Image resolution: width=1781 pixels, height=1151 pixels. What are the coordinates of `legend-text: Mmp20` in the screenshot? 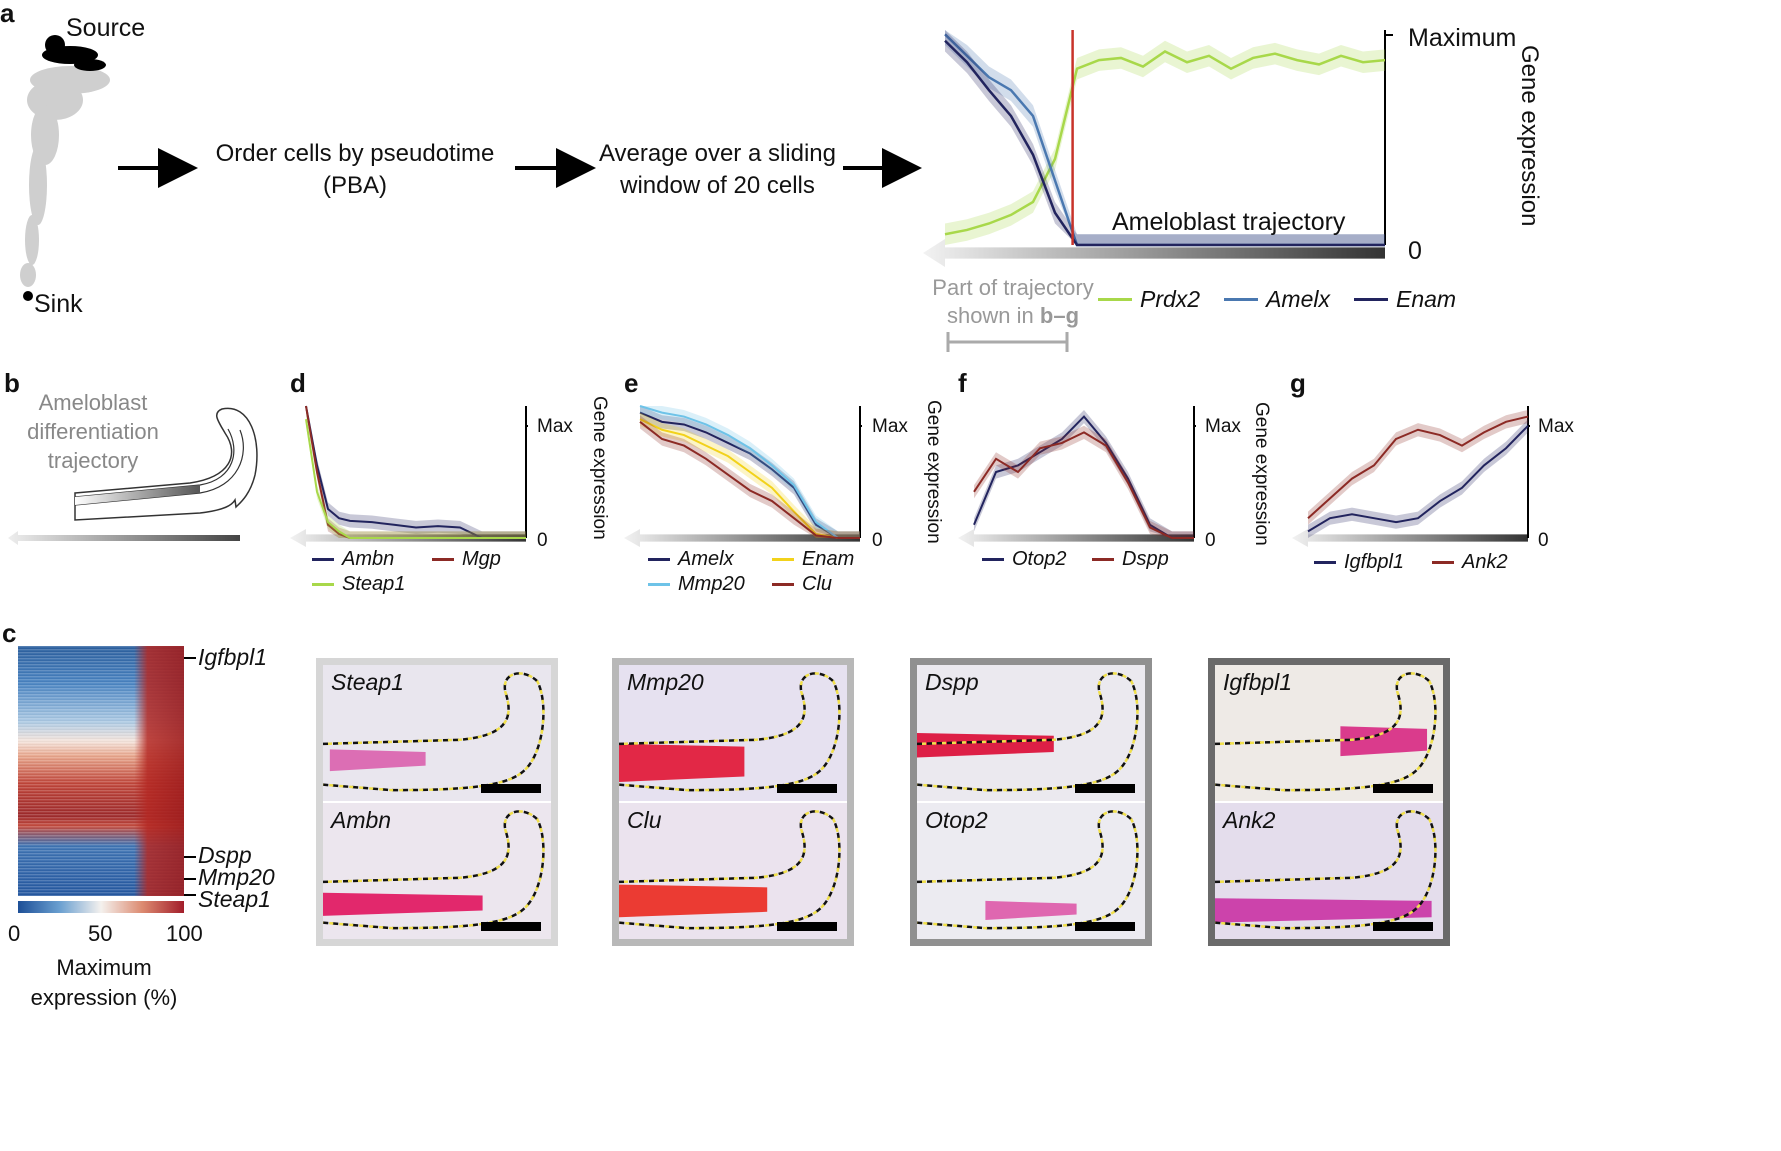 It's located at (711, 584).